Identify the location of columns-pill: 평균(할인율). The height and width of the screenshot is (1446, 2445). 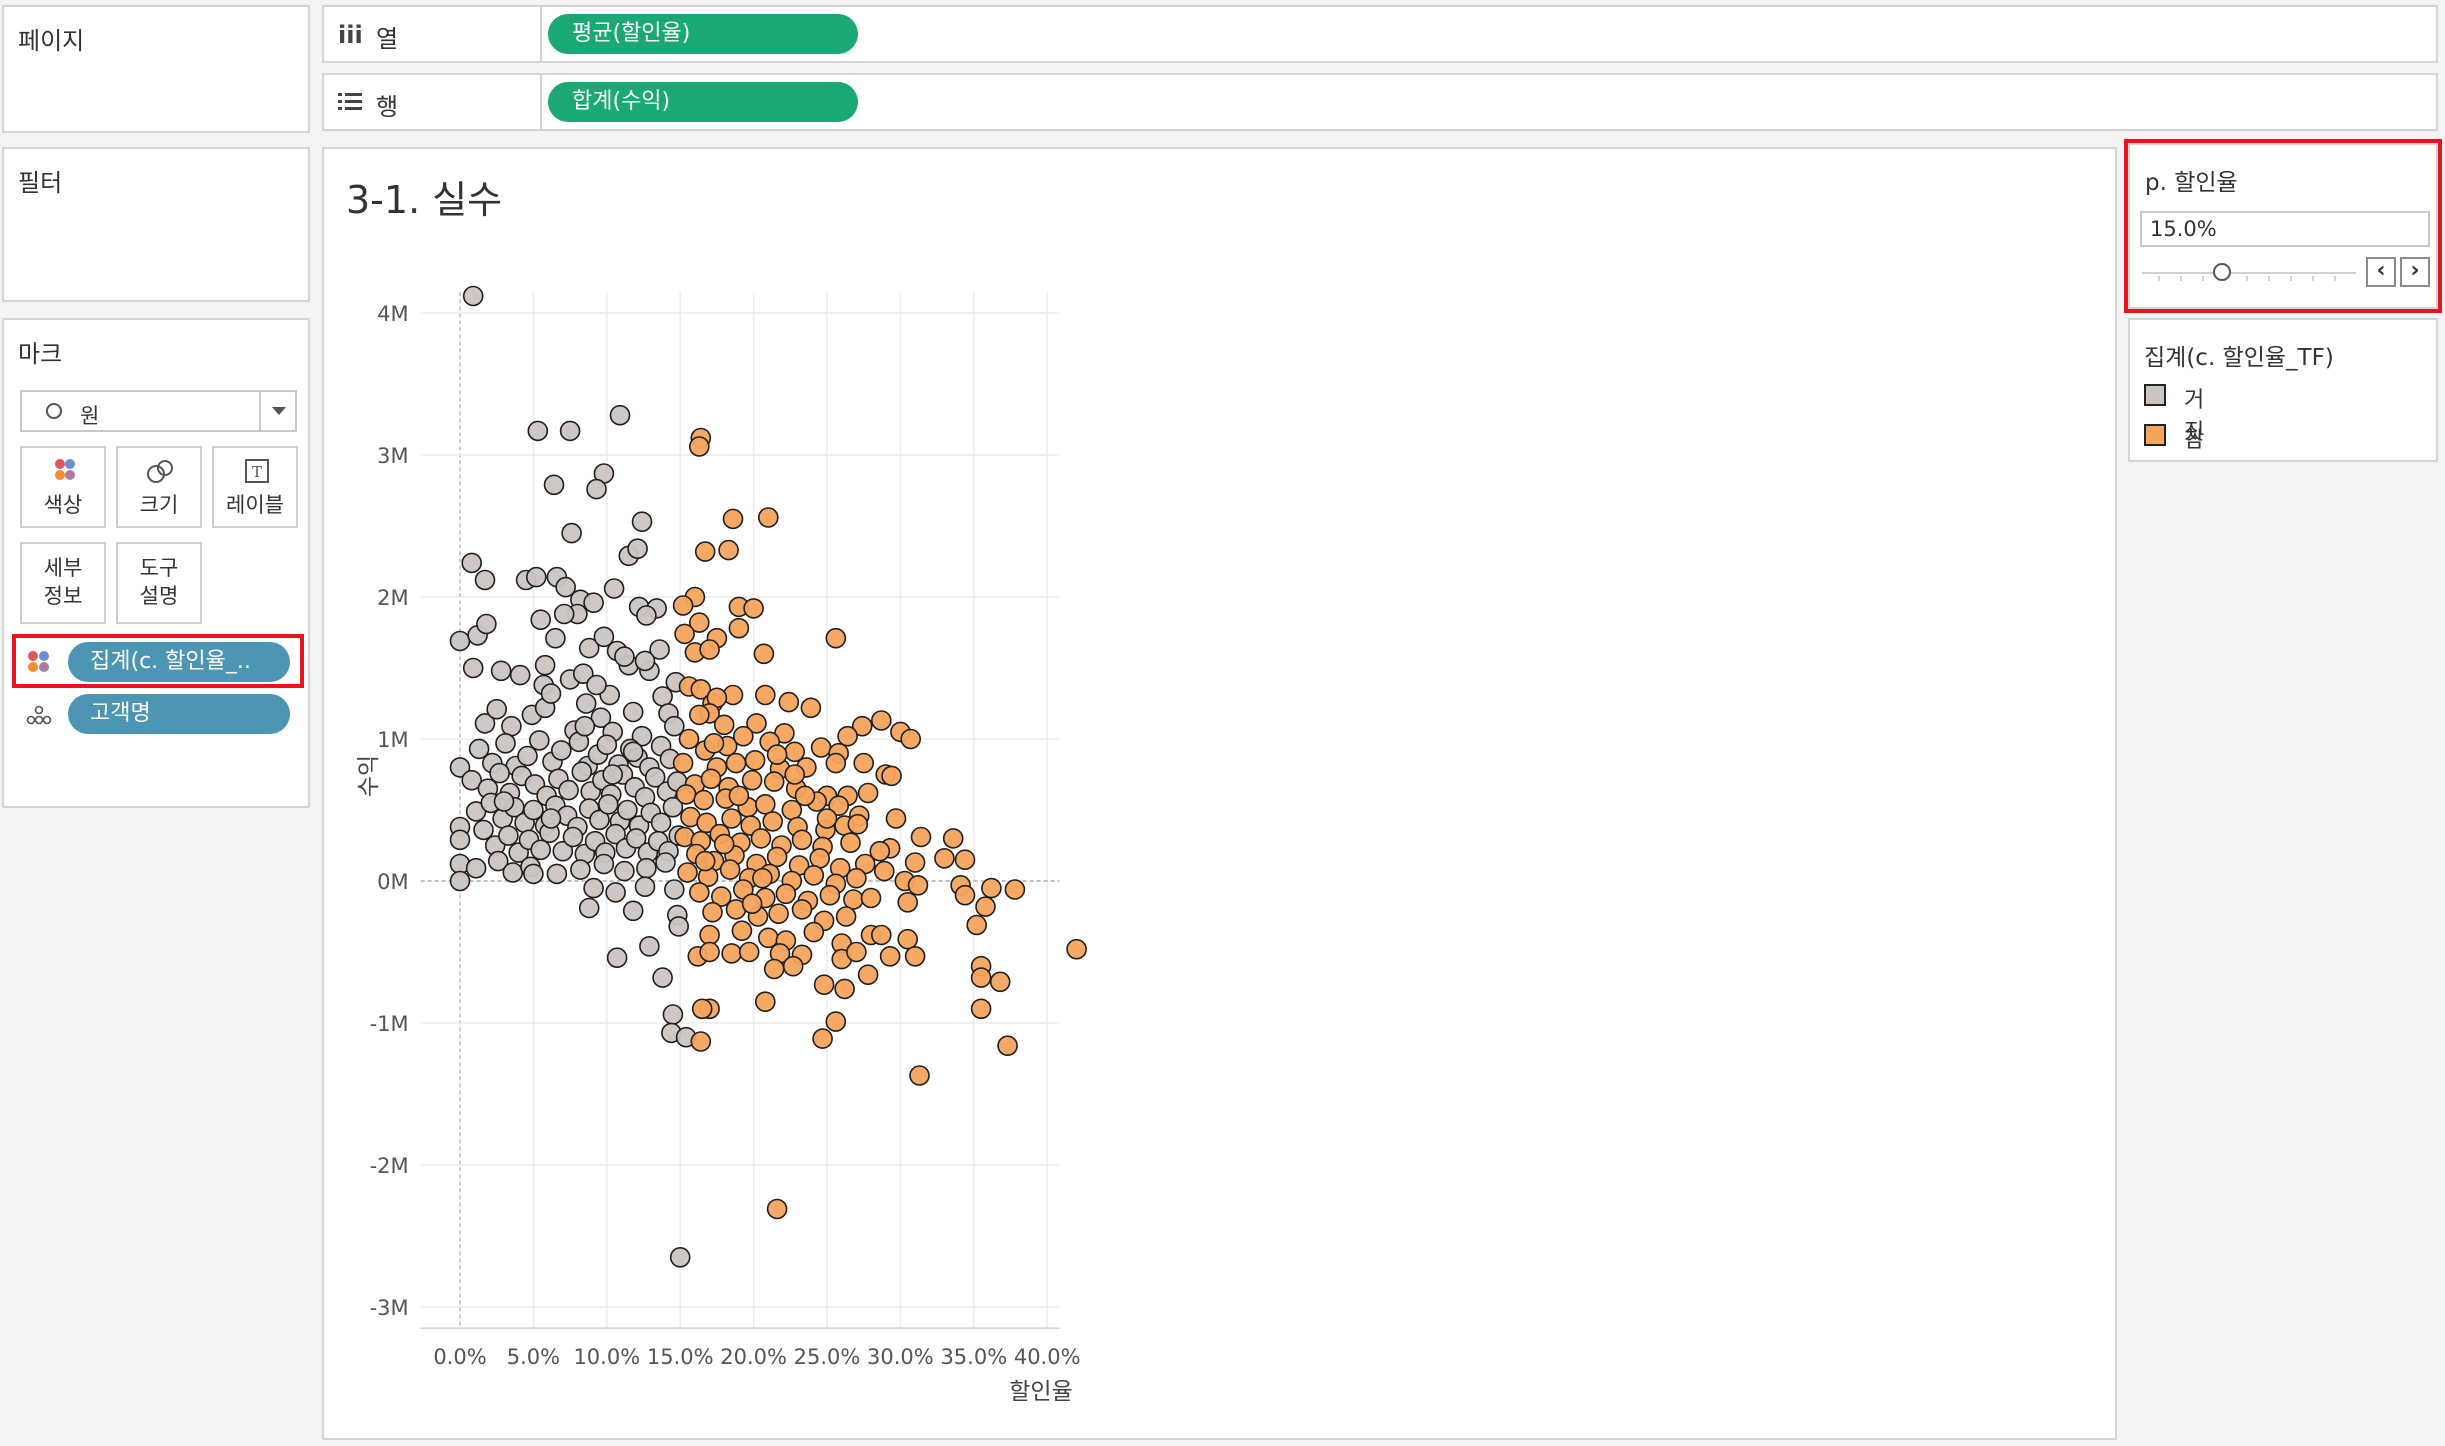
(703, 34).